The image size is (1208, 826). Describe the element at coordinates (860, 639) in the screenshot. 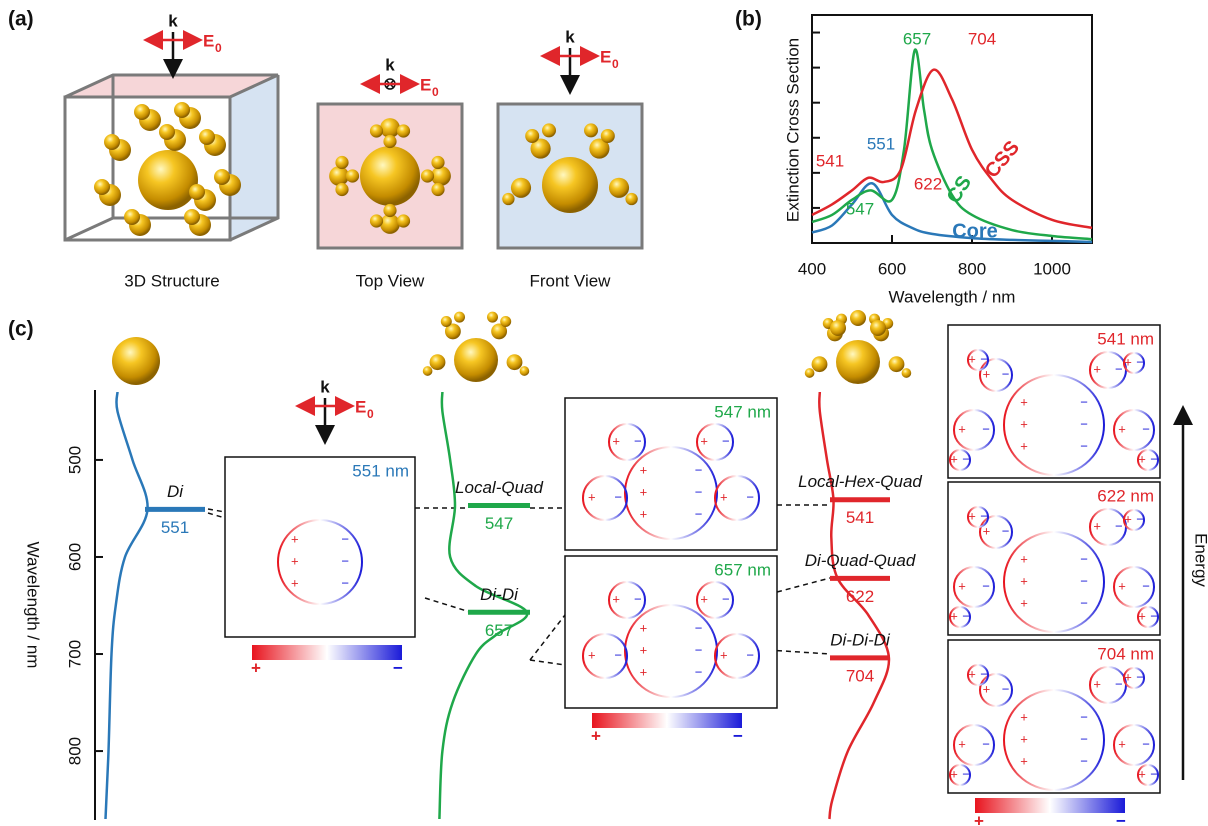

I see `level-name: Di-Di-Di` at that location.